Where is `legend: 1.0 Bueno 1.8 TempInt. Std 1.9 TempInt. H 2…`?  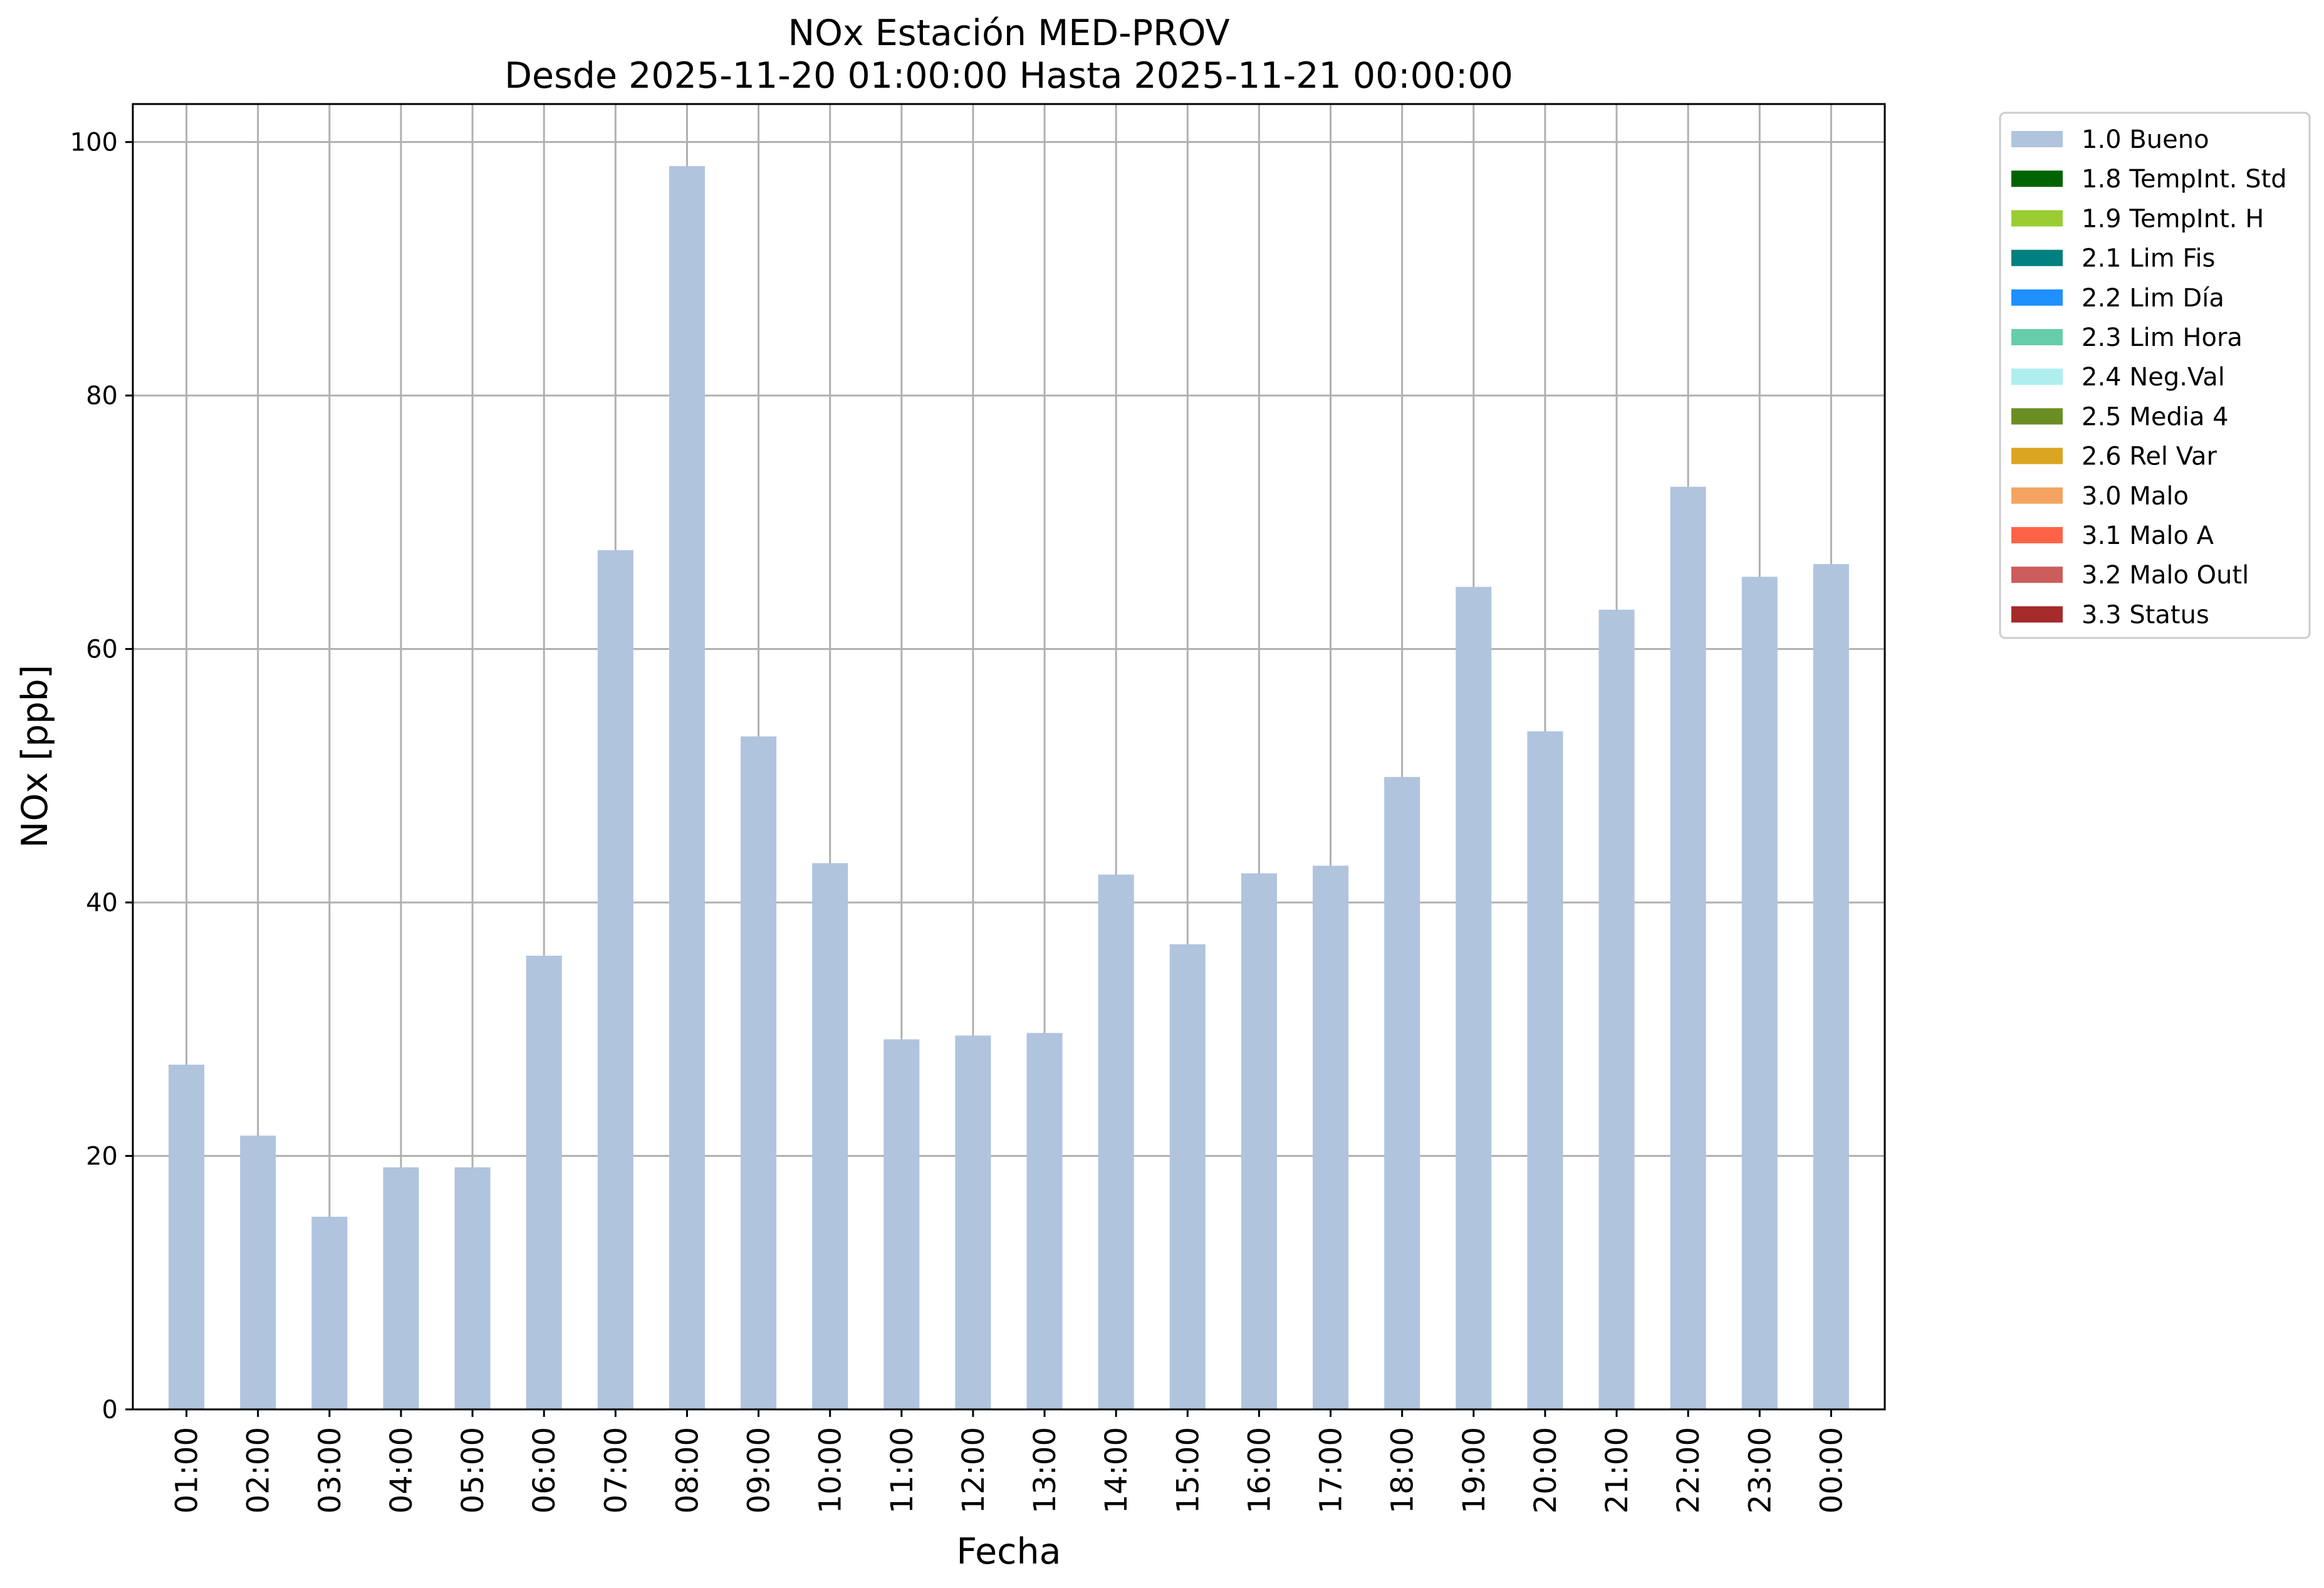
legend: 1.0 Bueno 1.8 TempInt. Std 1.9 TempInt. H 2… is located at coordinates (2155, 376).